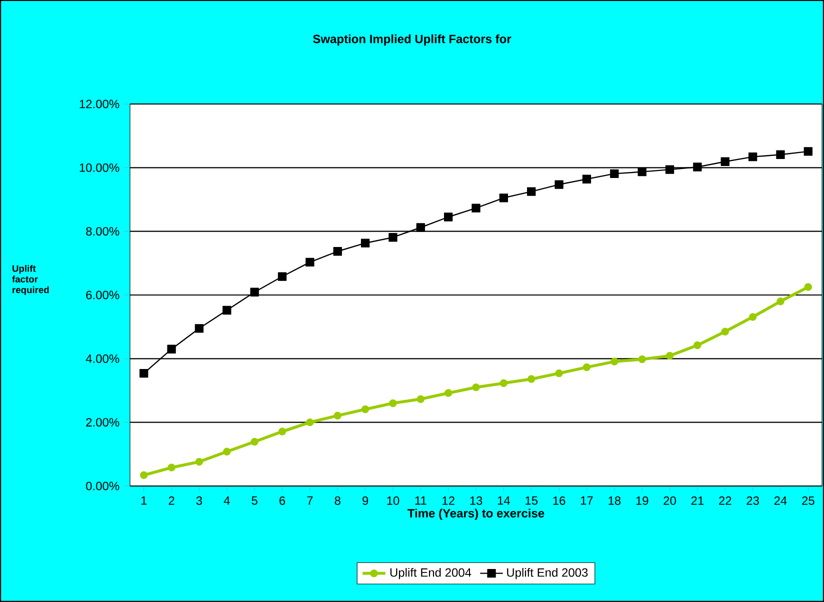 This screenshot has width=824, height=602. Describe the element at coordinates (103, 358) in the screenshot. I see `y-tick-label: 4.00%` at that location.